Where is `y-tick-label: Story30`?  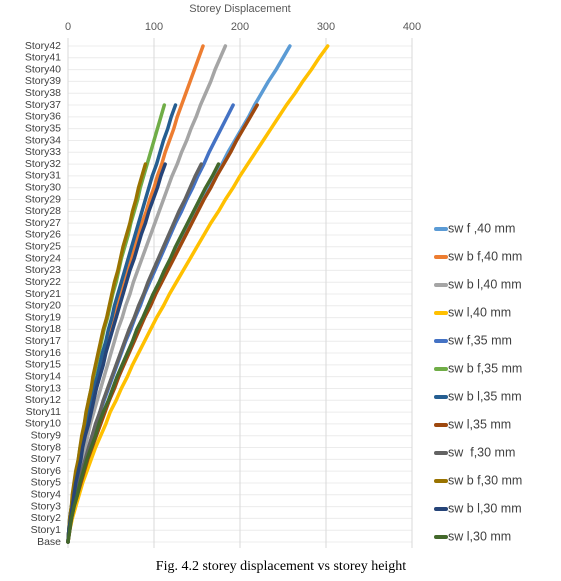
y-tick-label: Story30 is located at coordinates (43, 187).